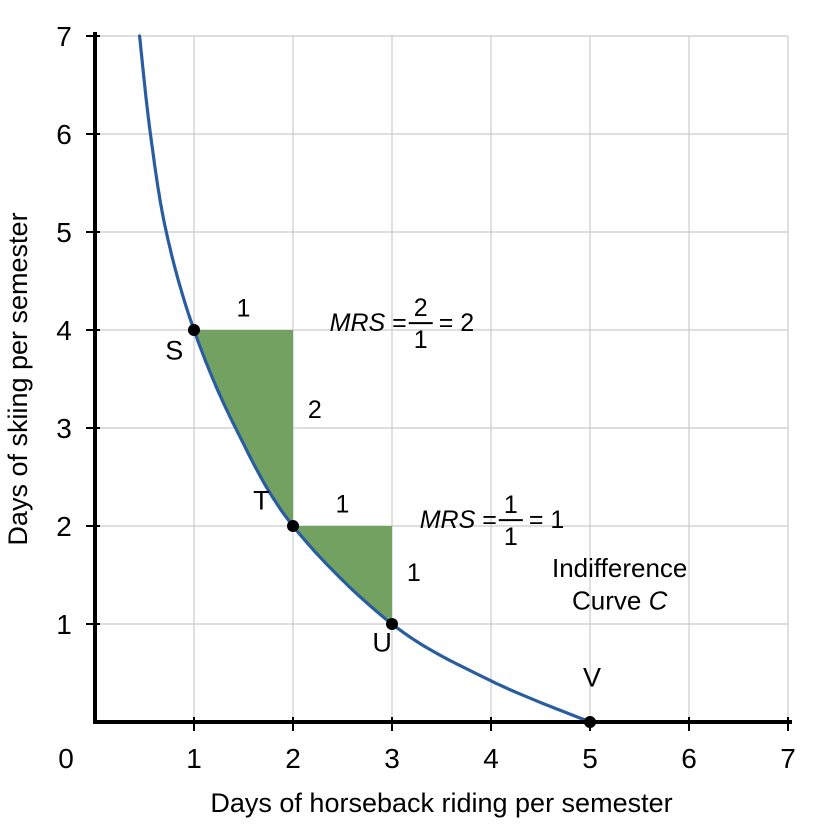  I want to click on mrs-fraction-numerator: 1, so click(511, 505).